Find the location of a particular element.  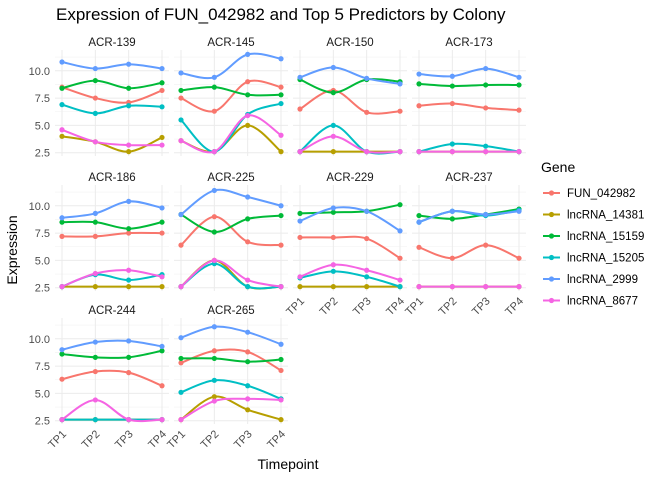

facet-panel: ACR-265 TP1 TP2 TP3 TP4 is located at coordinates (226, 378).